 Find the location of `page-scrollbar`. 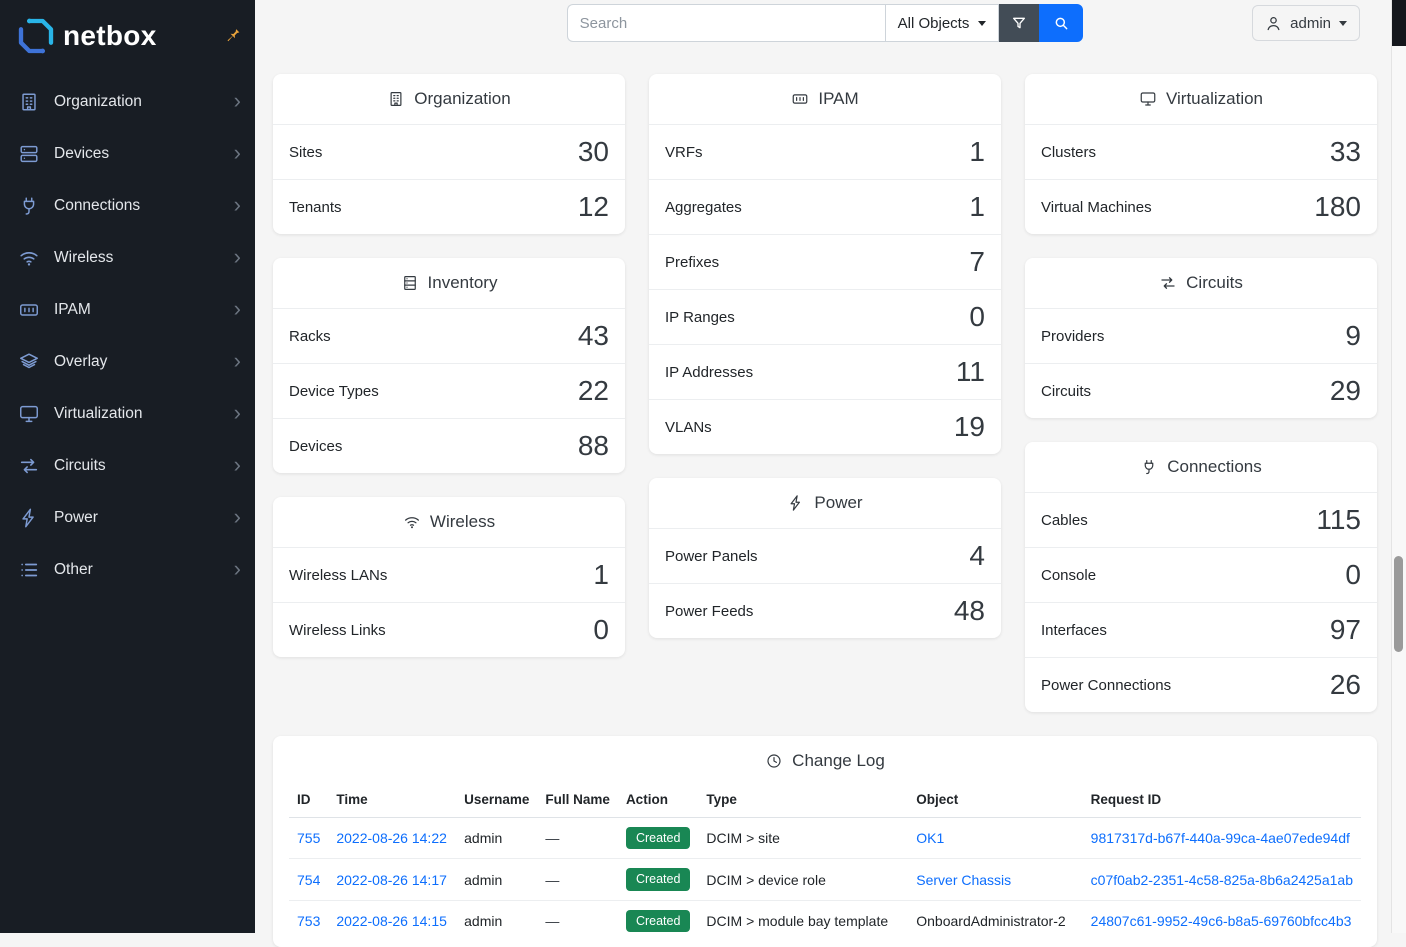

page-scrollbar is located at coordinates (1398, 466).